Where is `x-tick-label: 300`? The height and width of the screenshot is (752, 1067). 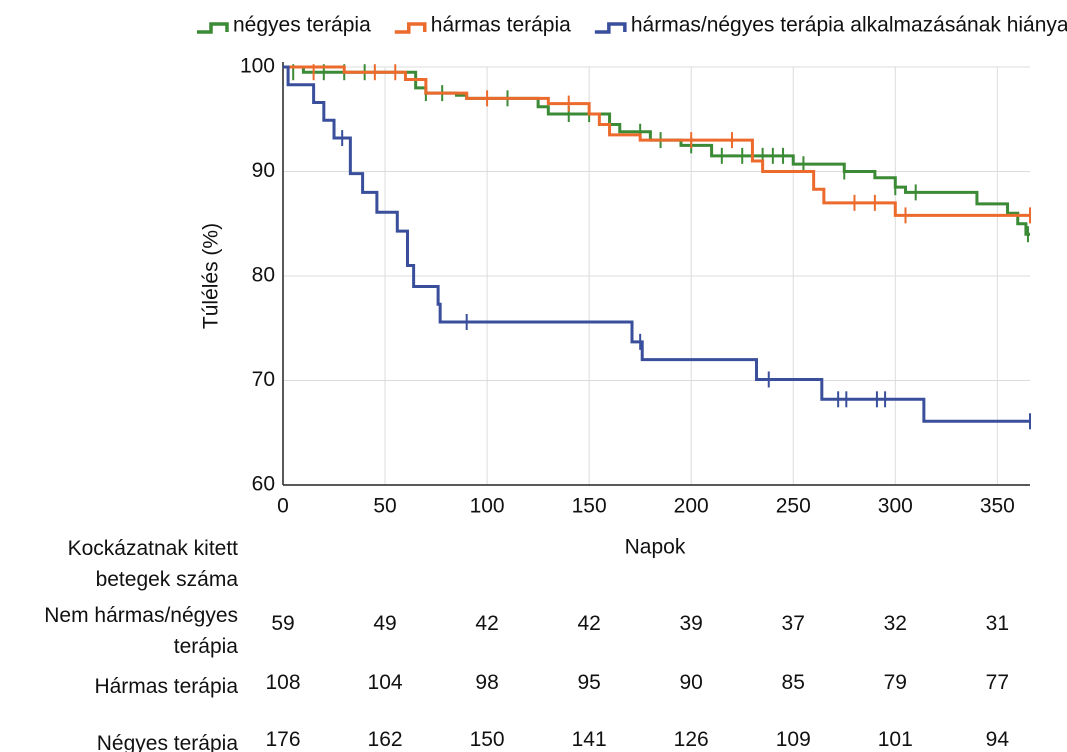
x-tick-label: 300 is located at coordinates (895, 506).